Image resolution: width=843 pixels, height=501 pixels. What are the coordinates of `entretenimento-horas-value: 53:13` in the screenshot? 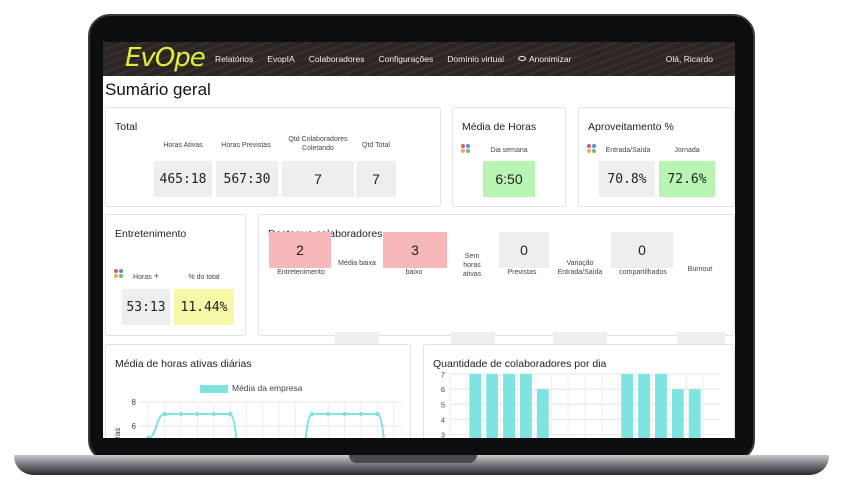 It's located at (146, 307).